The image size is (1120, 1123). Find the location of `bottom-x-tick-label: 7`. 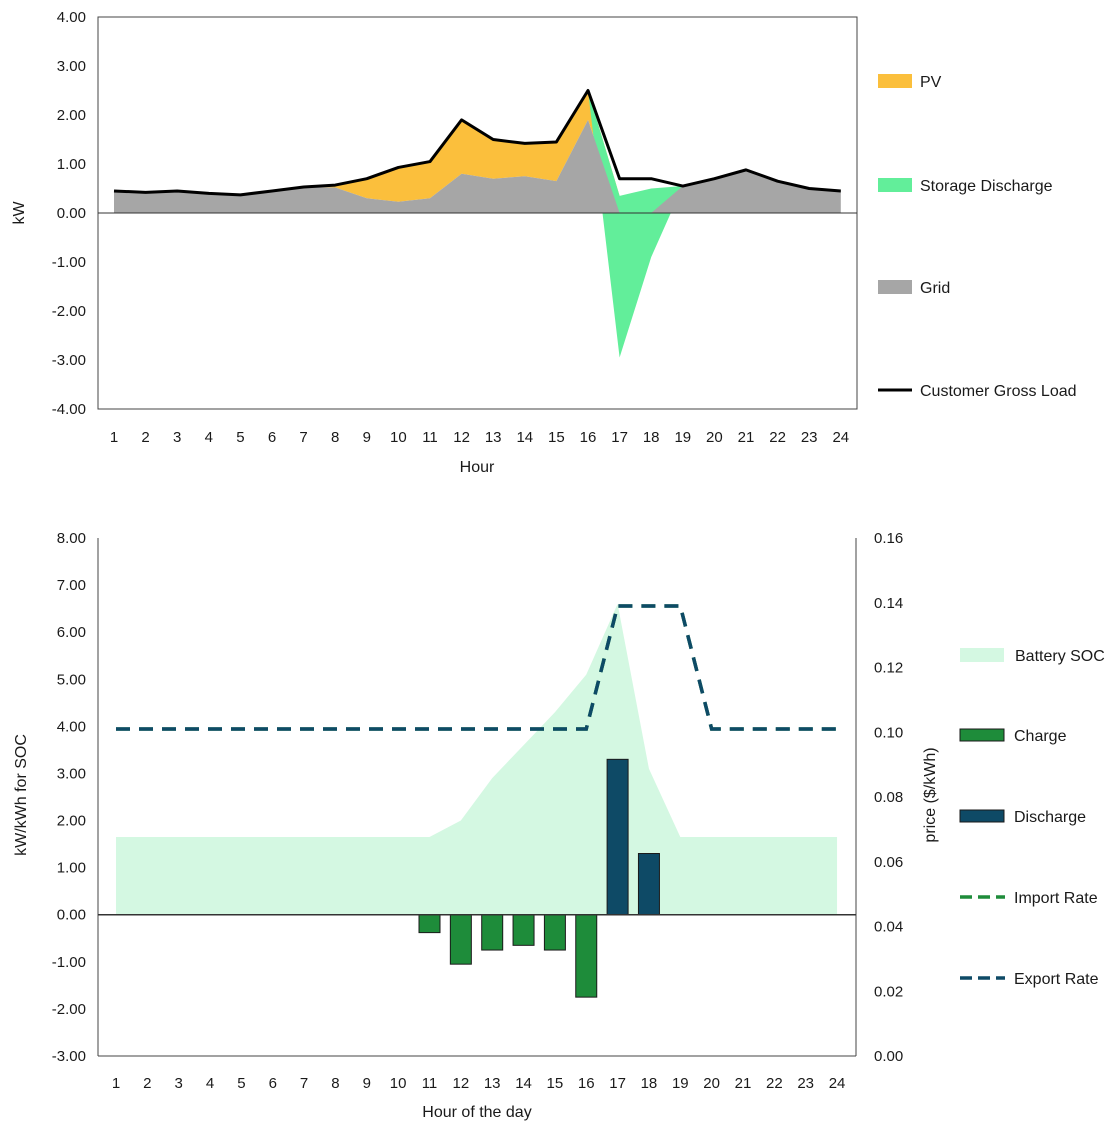

bottom-x-tick-label: 7 is located at coordinates (304, 1083).